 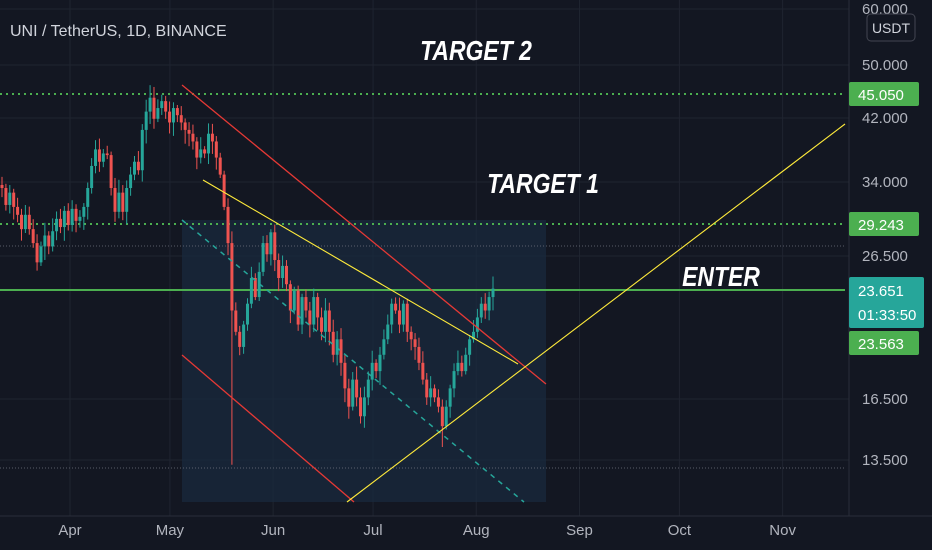 I want to click on price-tick-label: 34.000, so click(x=885, y=182).